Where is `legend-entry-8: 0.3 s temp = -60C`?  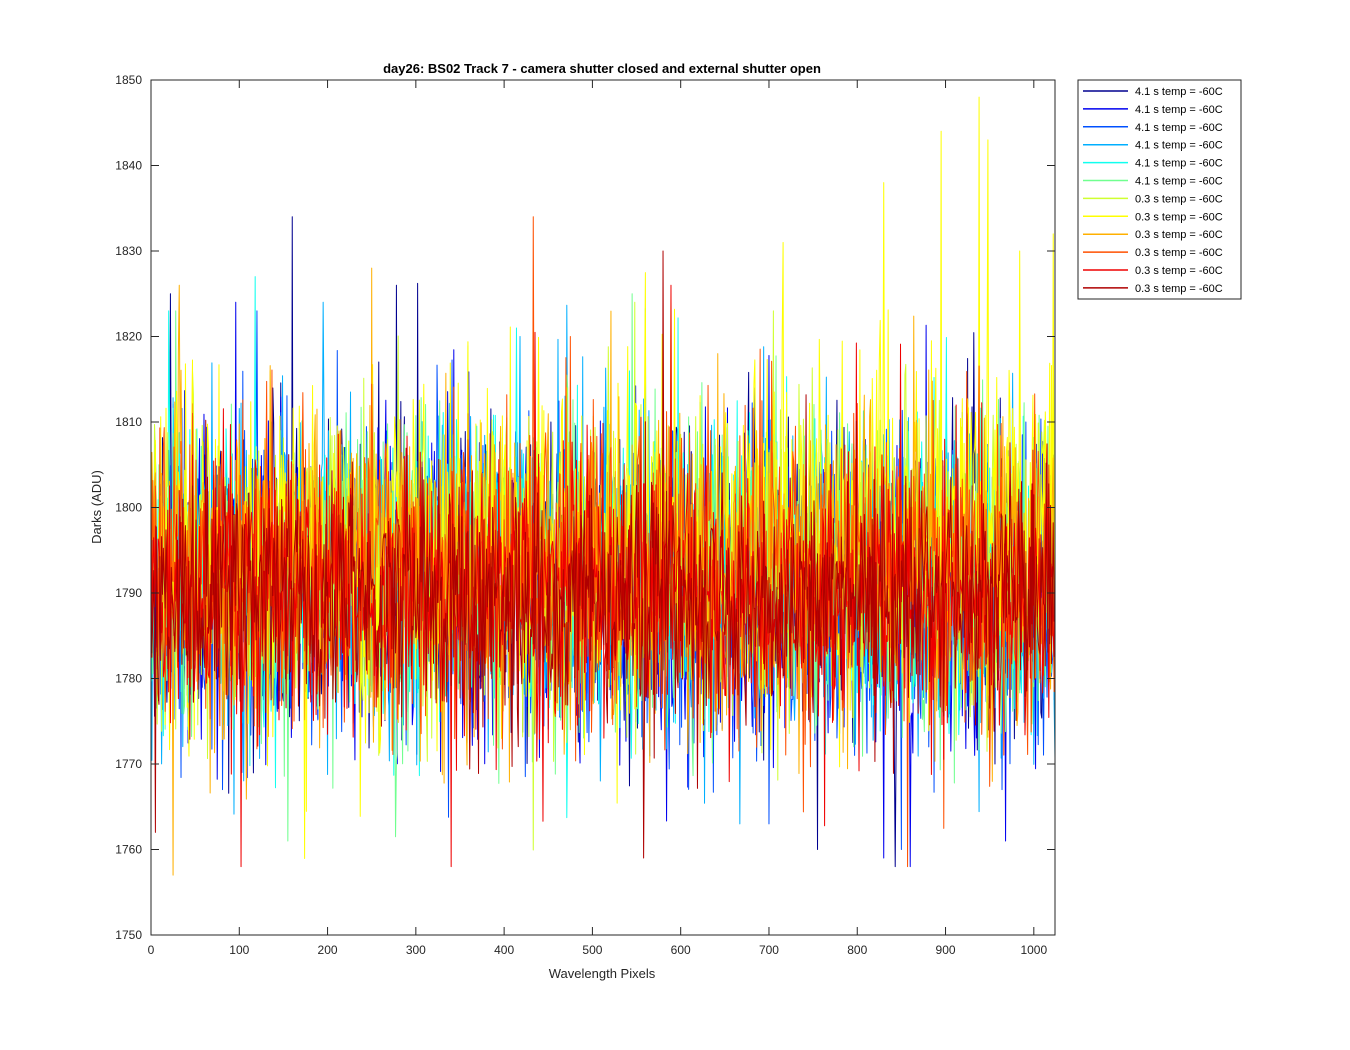 legend-entry-8: 0.3 s temp = -60C is located at coordinates (1179, 217).